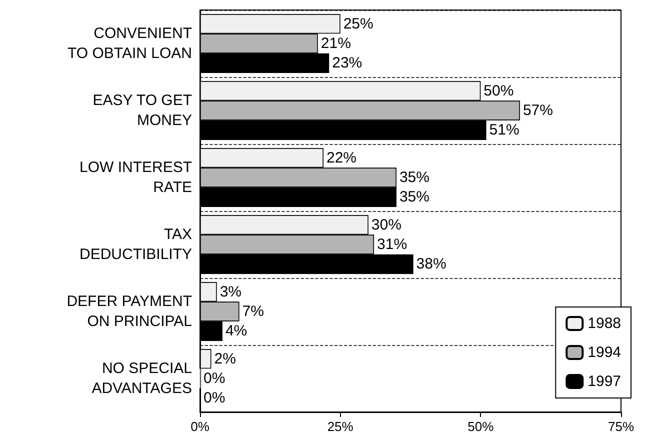  Describe the element at coordinates (392, 244) in the screenshot. I see `data-label: 31%` at that location.